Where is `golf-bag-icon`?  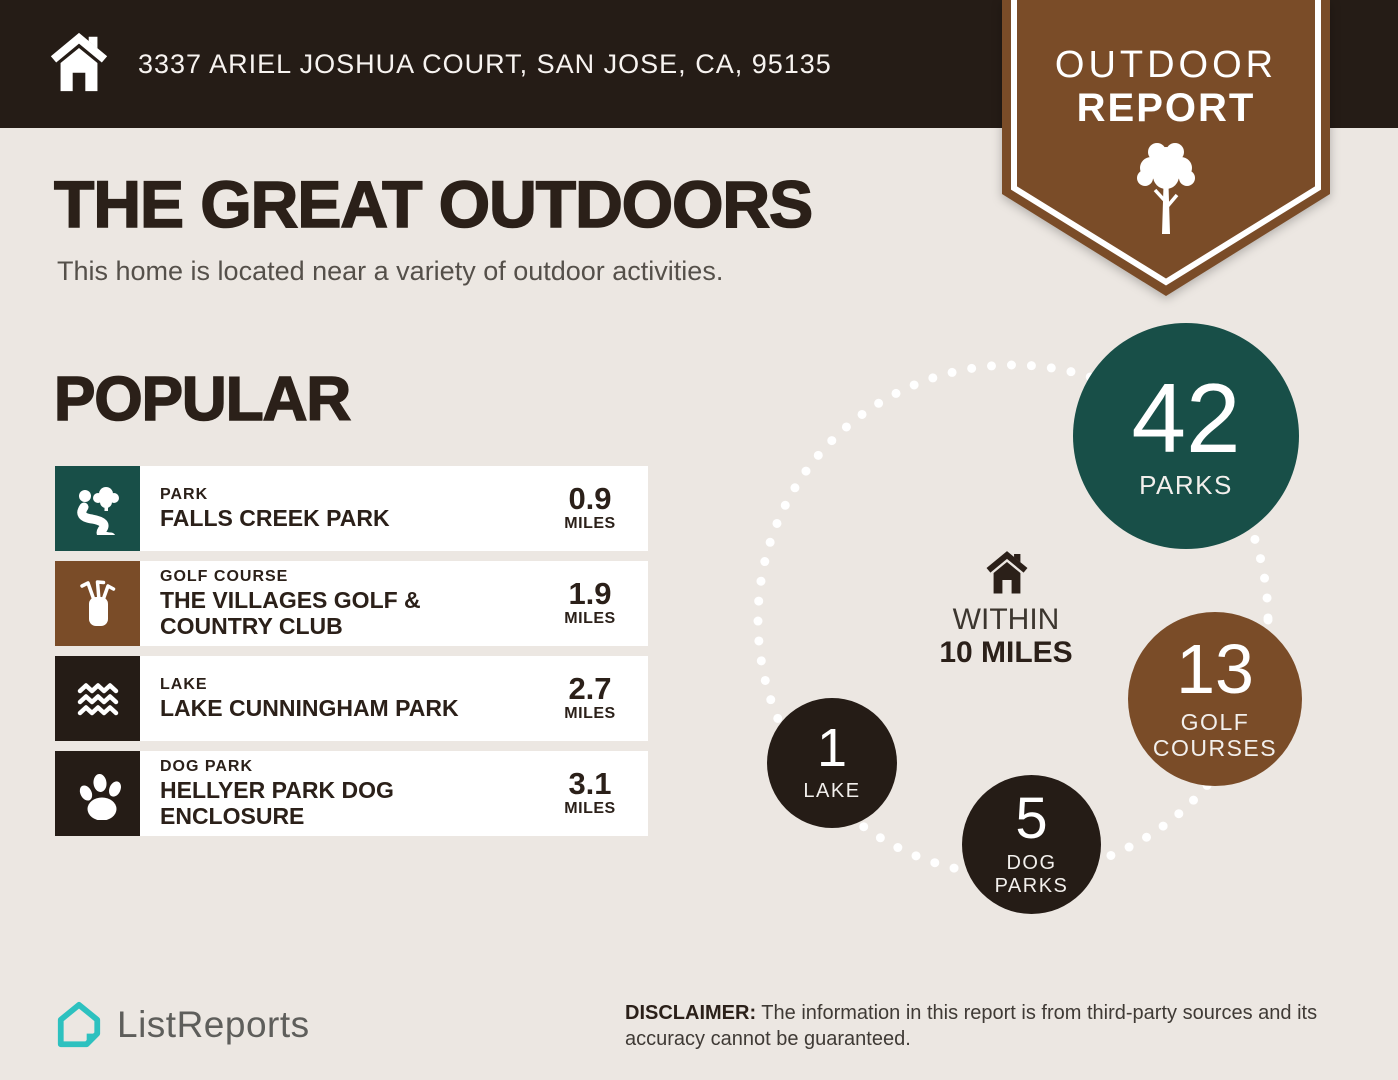 golf-bag-icon is located at coordinates (97, 603).